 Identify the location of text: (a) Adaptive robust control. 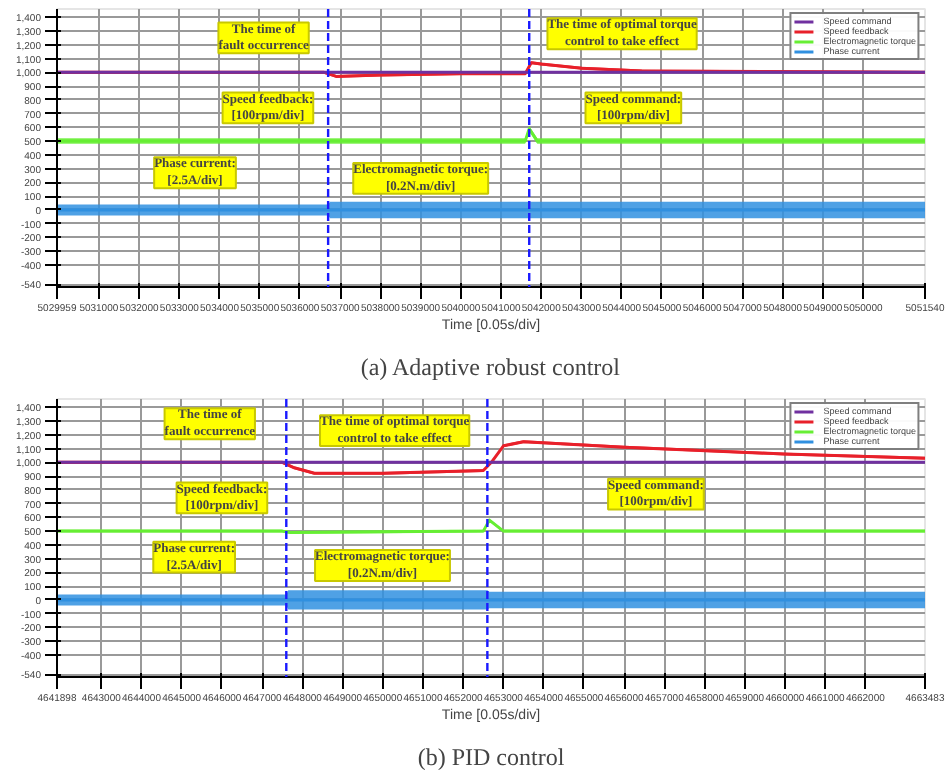
(491, 367).